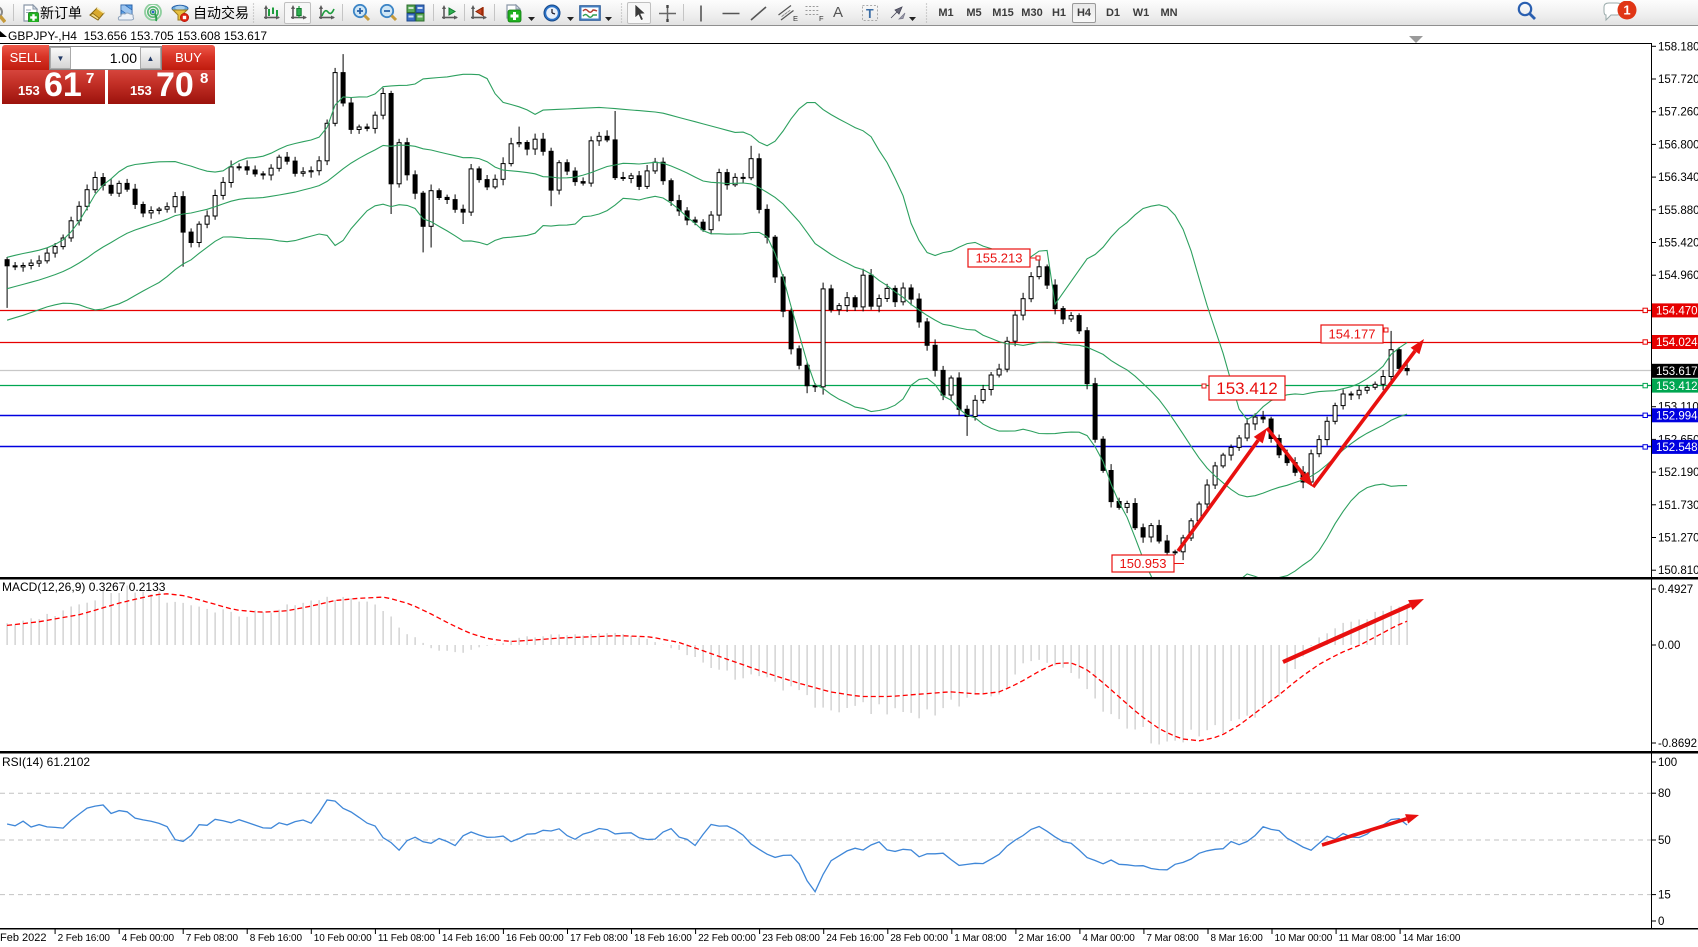 The height and width of the screenshot is (947, 1698). I want to click on svg-text: 152.190, so click(1678, 473).